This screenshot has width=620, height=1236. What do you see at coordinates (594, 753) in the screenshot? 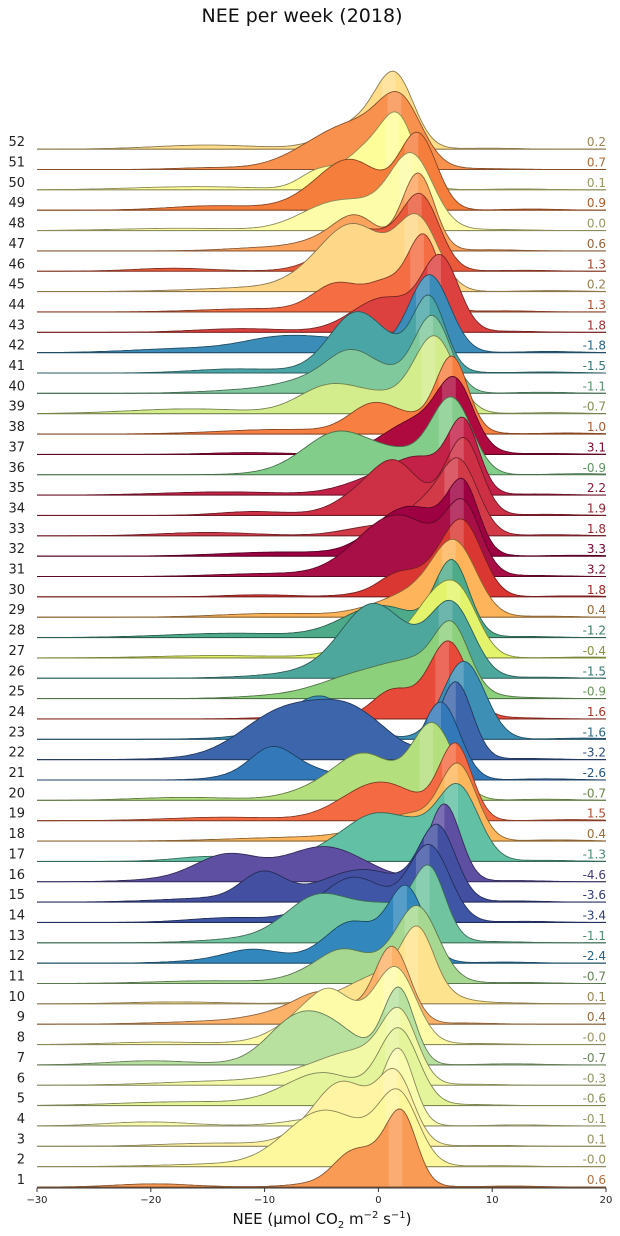
I see `week-mean-label: -3.2` at bounding box center [594, 753].